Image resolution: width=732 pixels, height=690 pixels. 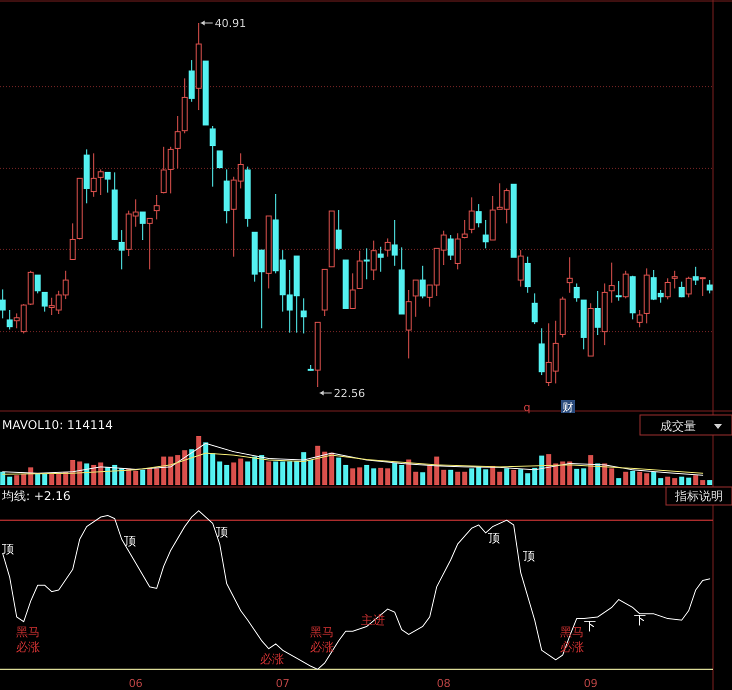 What do you see at coordinates (135, 683) in the screenshot?
I see `x-tick-label: 06` at bounding box center [135, 683].